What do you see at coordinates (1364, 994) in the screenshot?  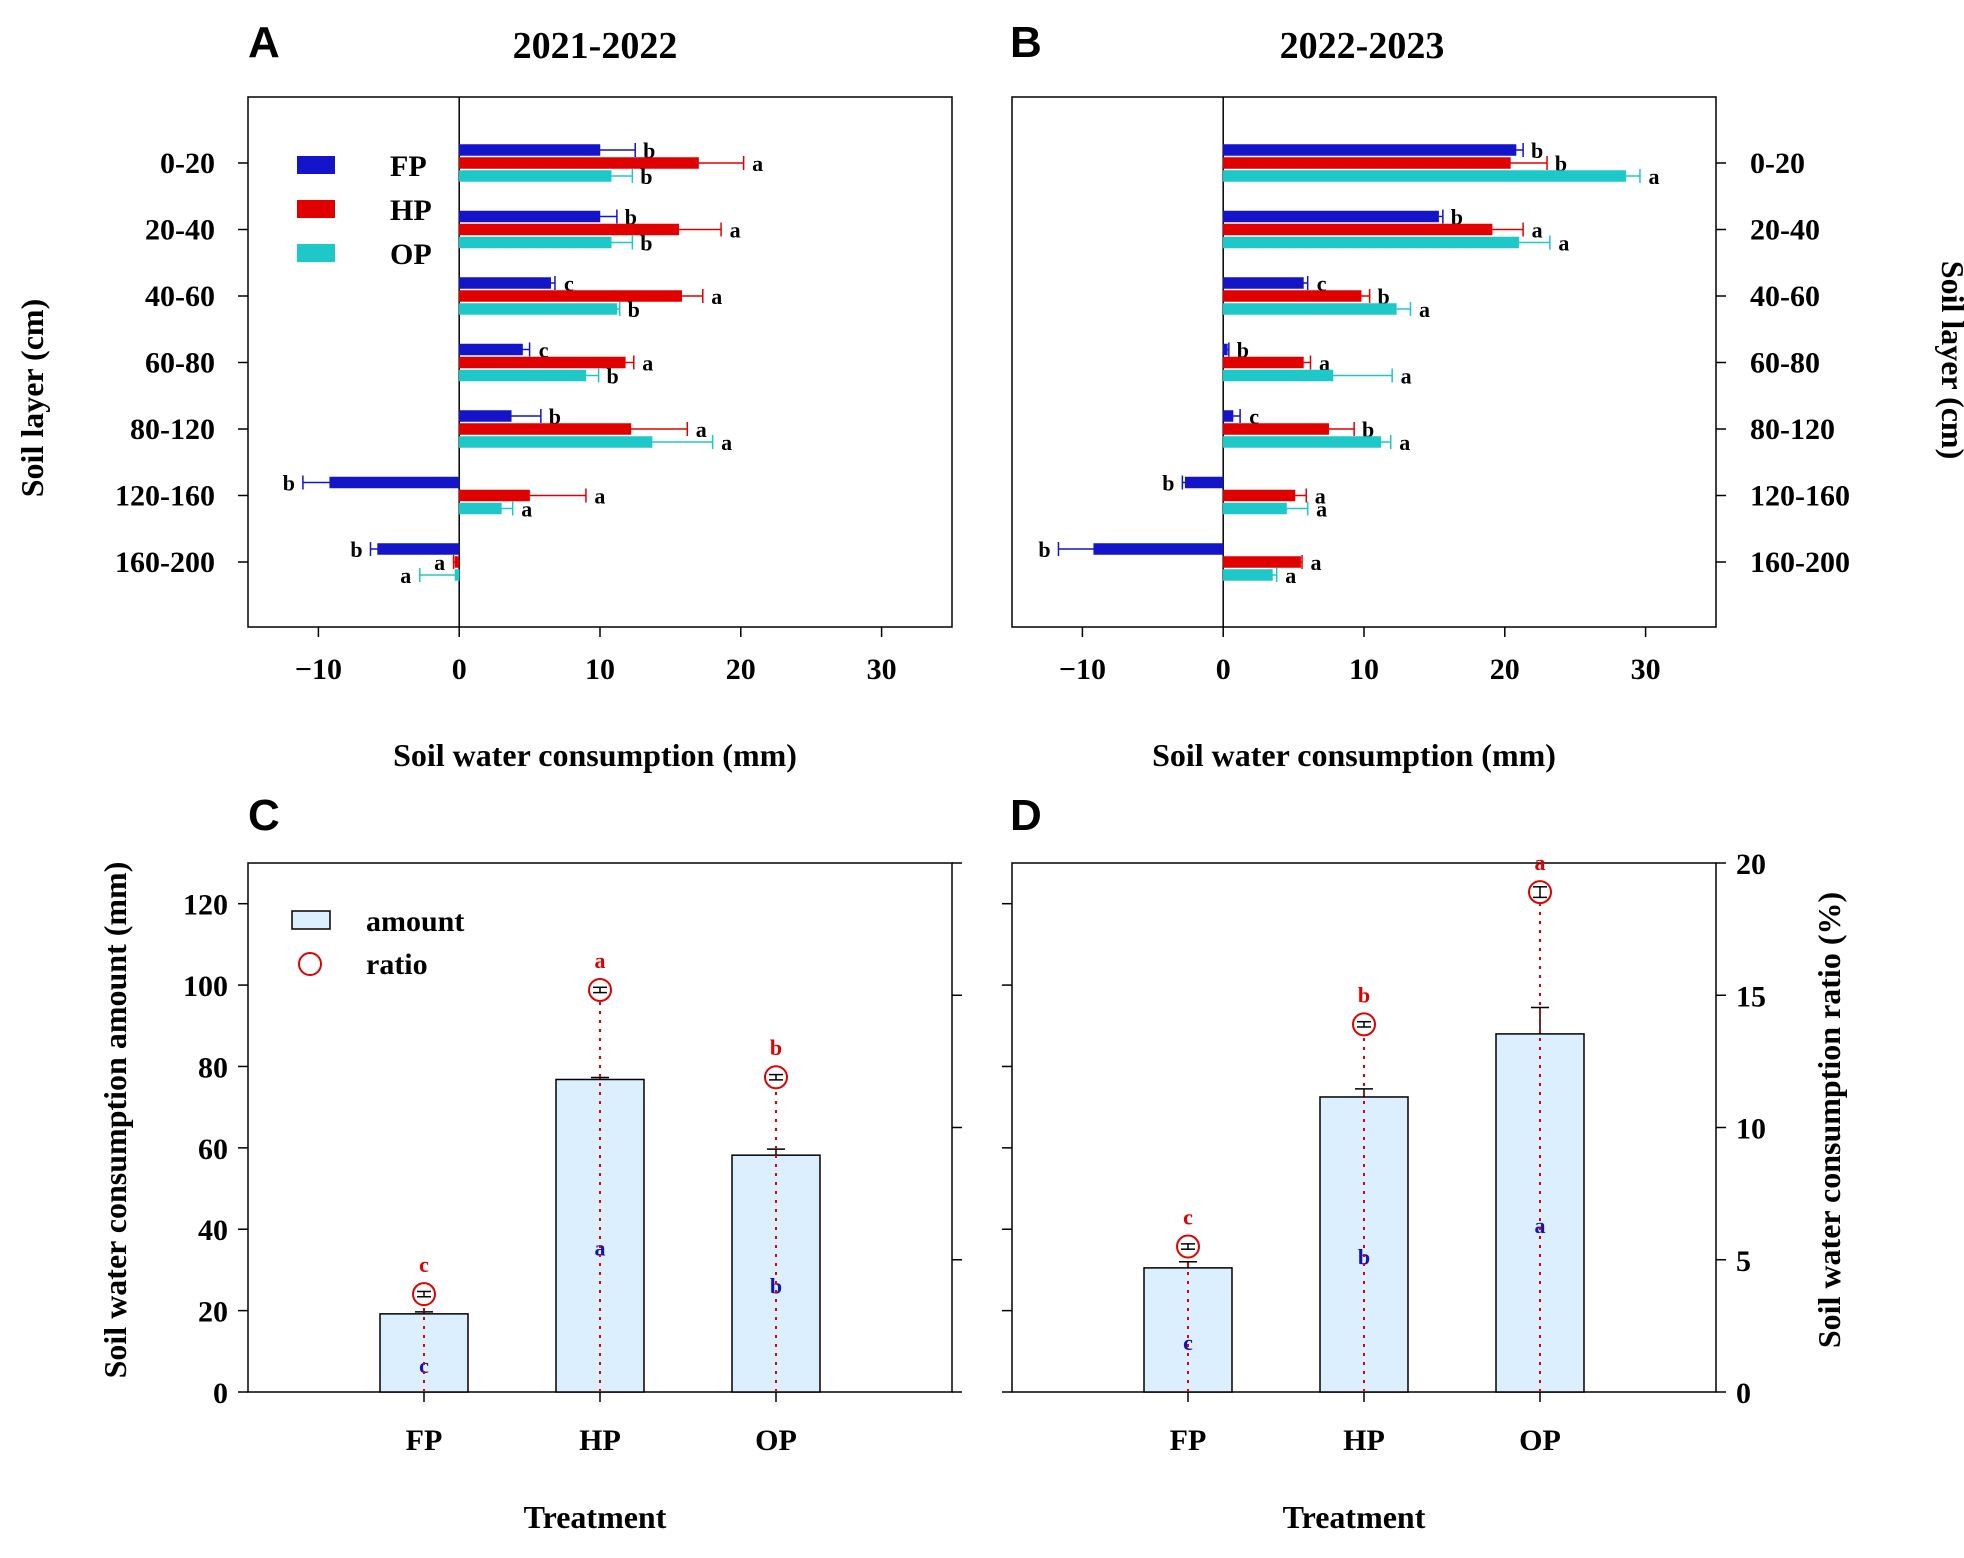 I see `ratio-letter: b` at bounding box center [1364, 994].